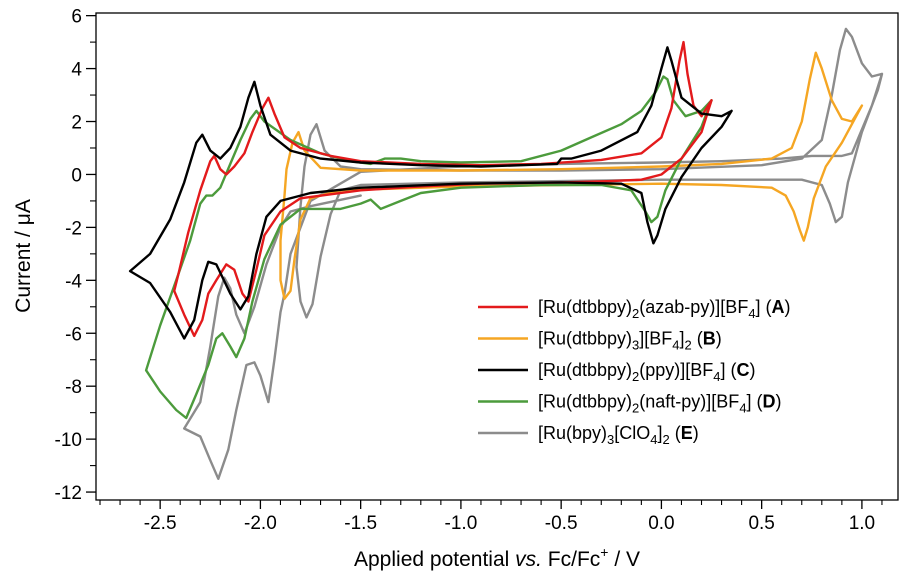 This screenshot has width=912, height=579. Describe the element at coordinates (76, 123) in the screenshot. I see `y-tick-label: 2` at that location.